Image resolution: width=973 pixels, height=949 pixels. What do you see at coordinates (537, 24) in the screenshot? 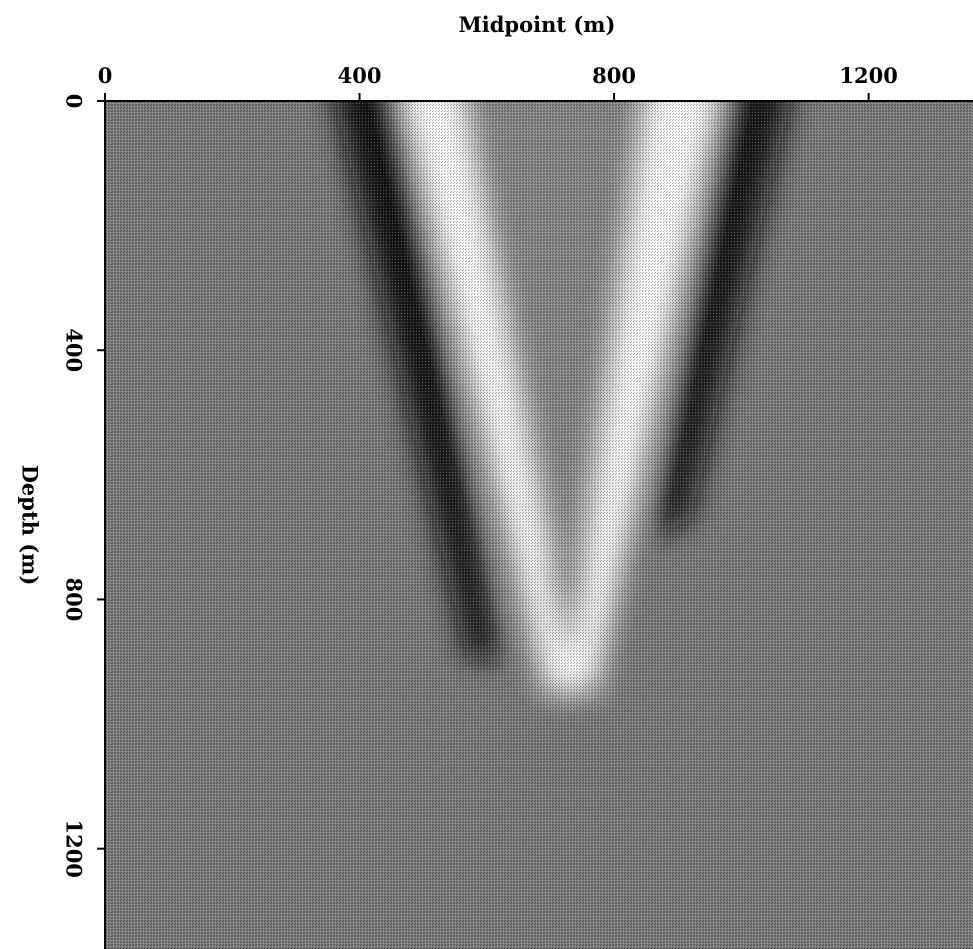
I see `x-axis-title: Midpoint (m)` at bounding box center [537, 24].